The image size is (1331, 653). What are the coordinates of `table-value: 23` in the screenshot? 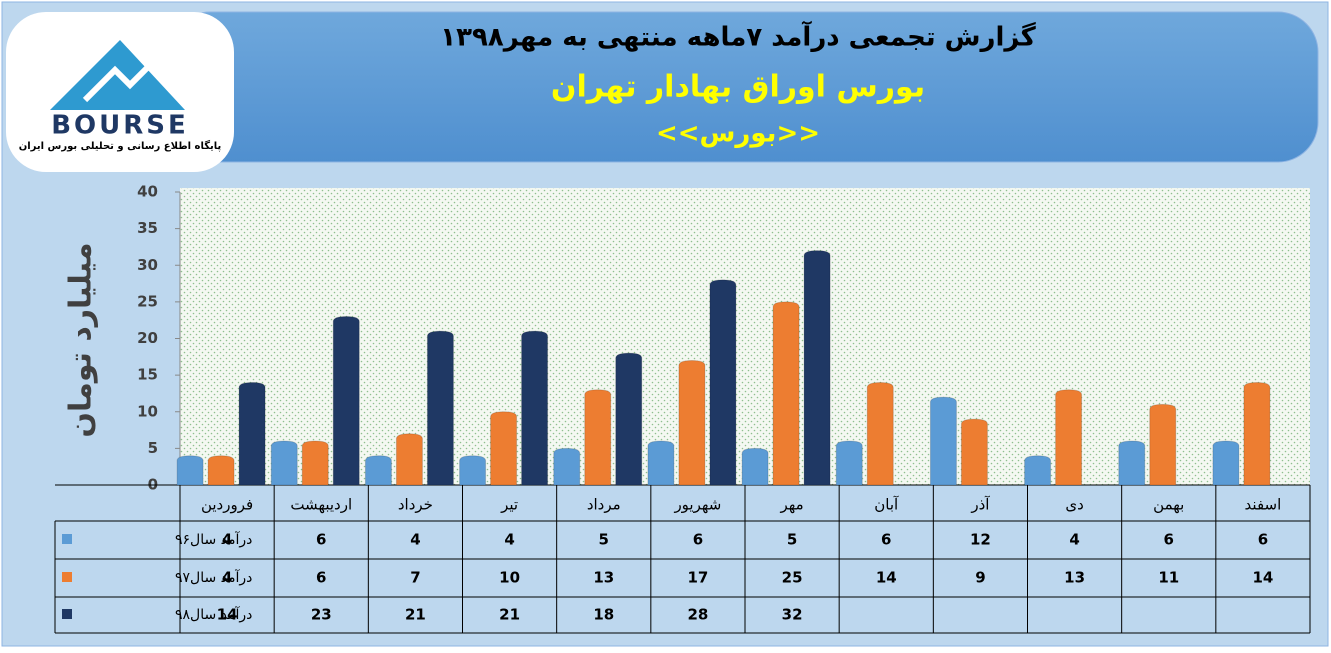 It's located at (321, 615).